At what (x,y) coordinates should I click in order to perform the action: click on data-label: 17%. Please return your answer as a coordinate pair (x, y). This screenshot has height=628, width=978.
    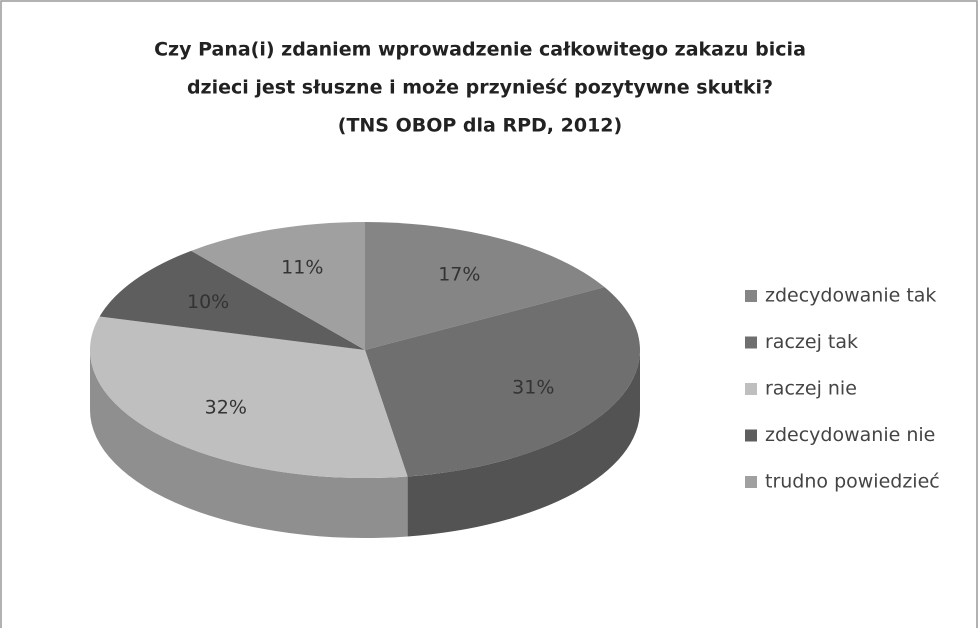
    Looking at the image, I should click on (459, 274).